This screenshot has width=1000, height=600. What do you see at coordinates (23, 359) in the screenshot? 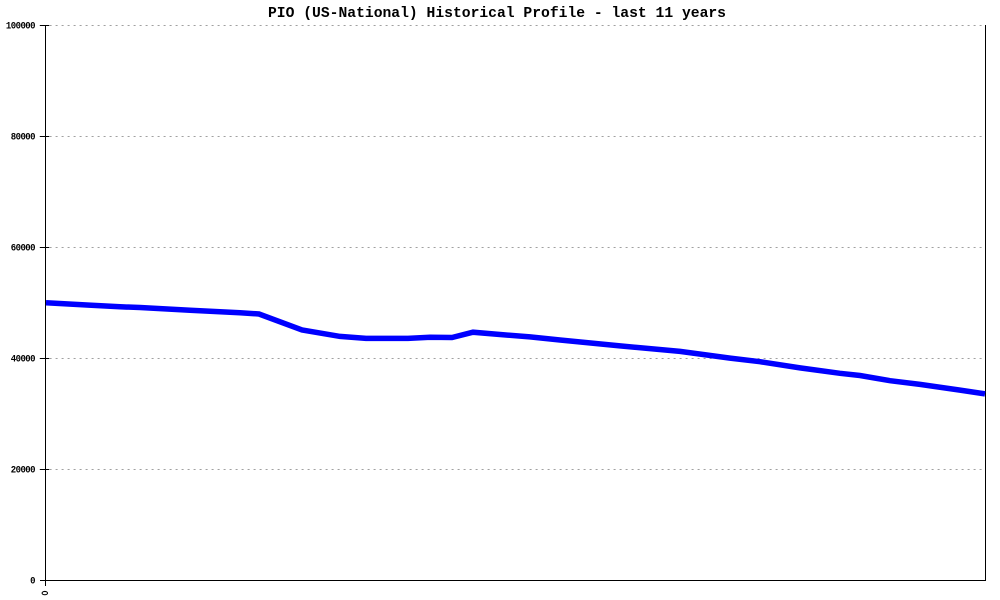
I see `svg-text: 40000` at bounding box center [23, 359].